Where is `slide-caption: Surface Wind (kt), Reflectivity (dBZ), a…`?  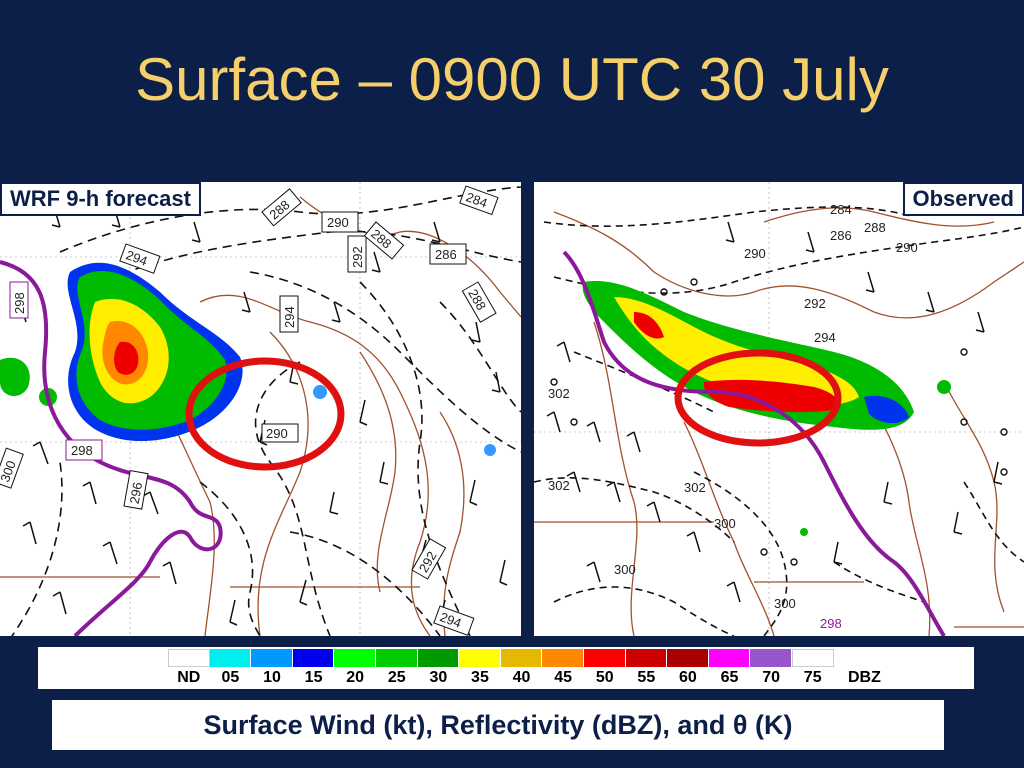
slide-caption: Surface Wind (kt), Reflectivity (dBZ), a… is located at coordinates (498, 725).